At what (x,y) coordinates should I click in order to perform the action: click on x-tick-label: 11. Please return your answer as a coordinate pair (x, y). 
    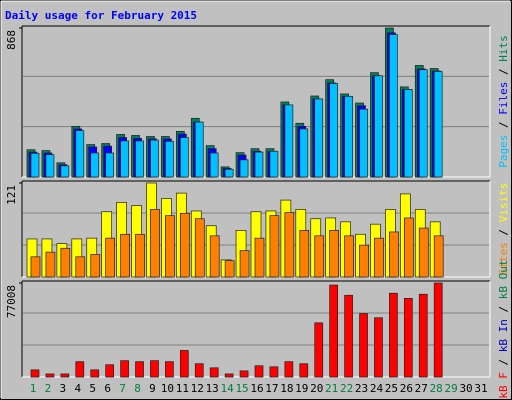
    Looking at the image, I should click on (182, 388).